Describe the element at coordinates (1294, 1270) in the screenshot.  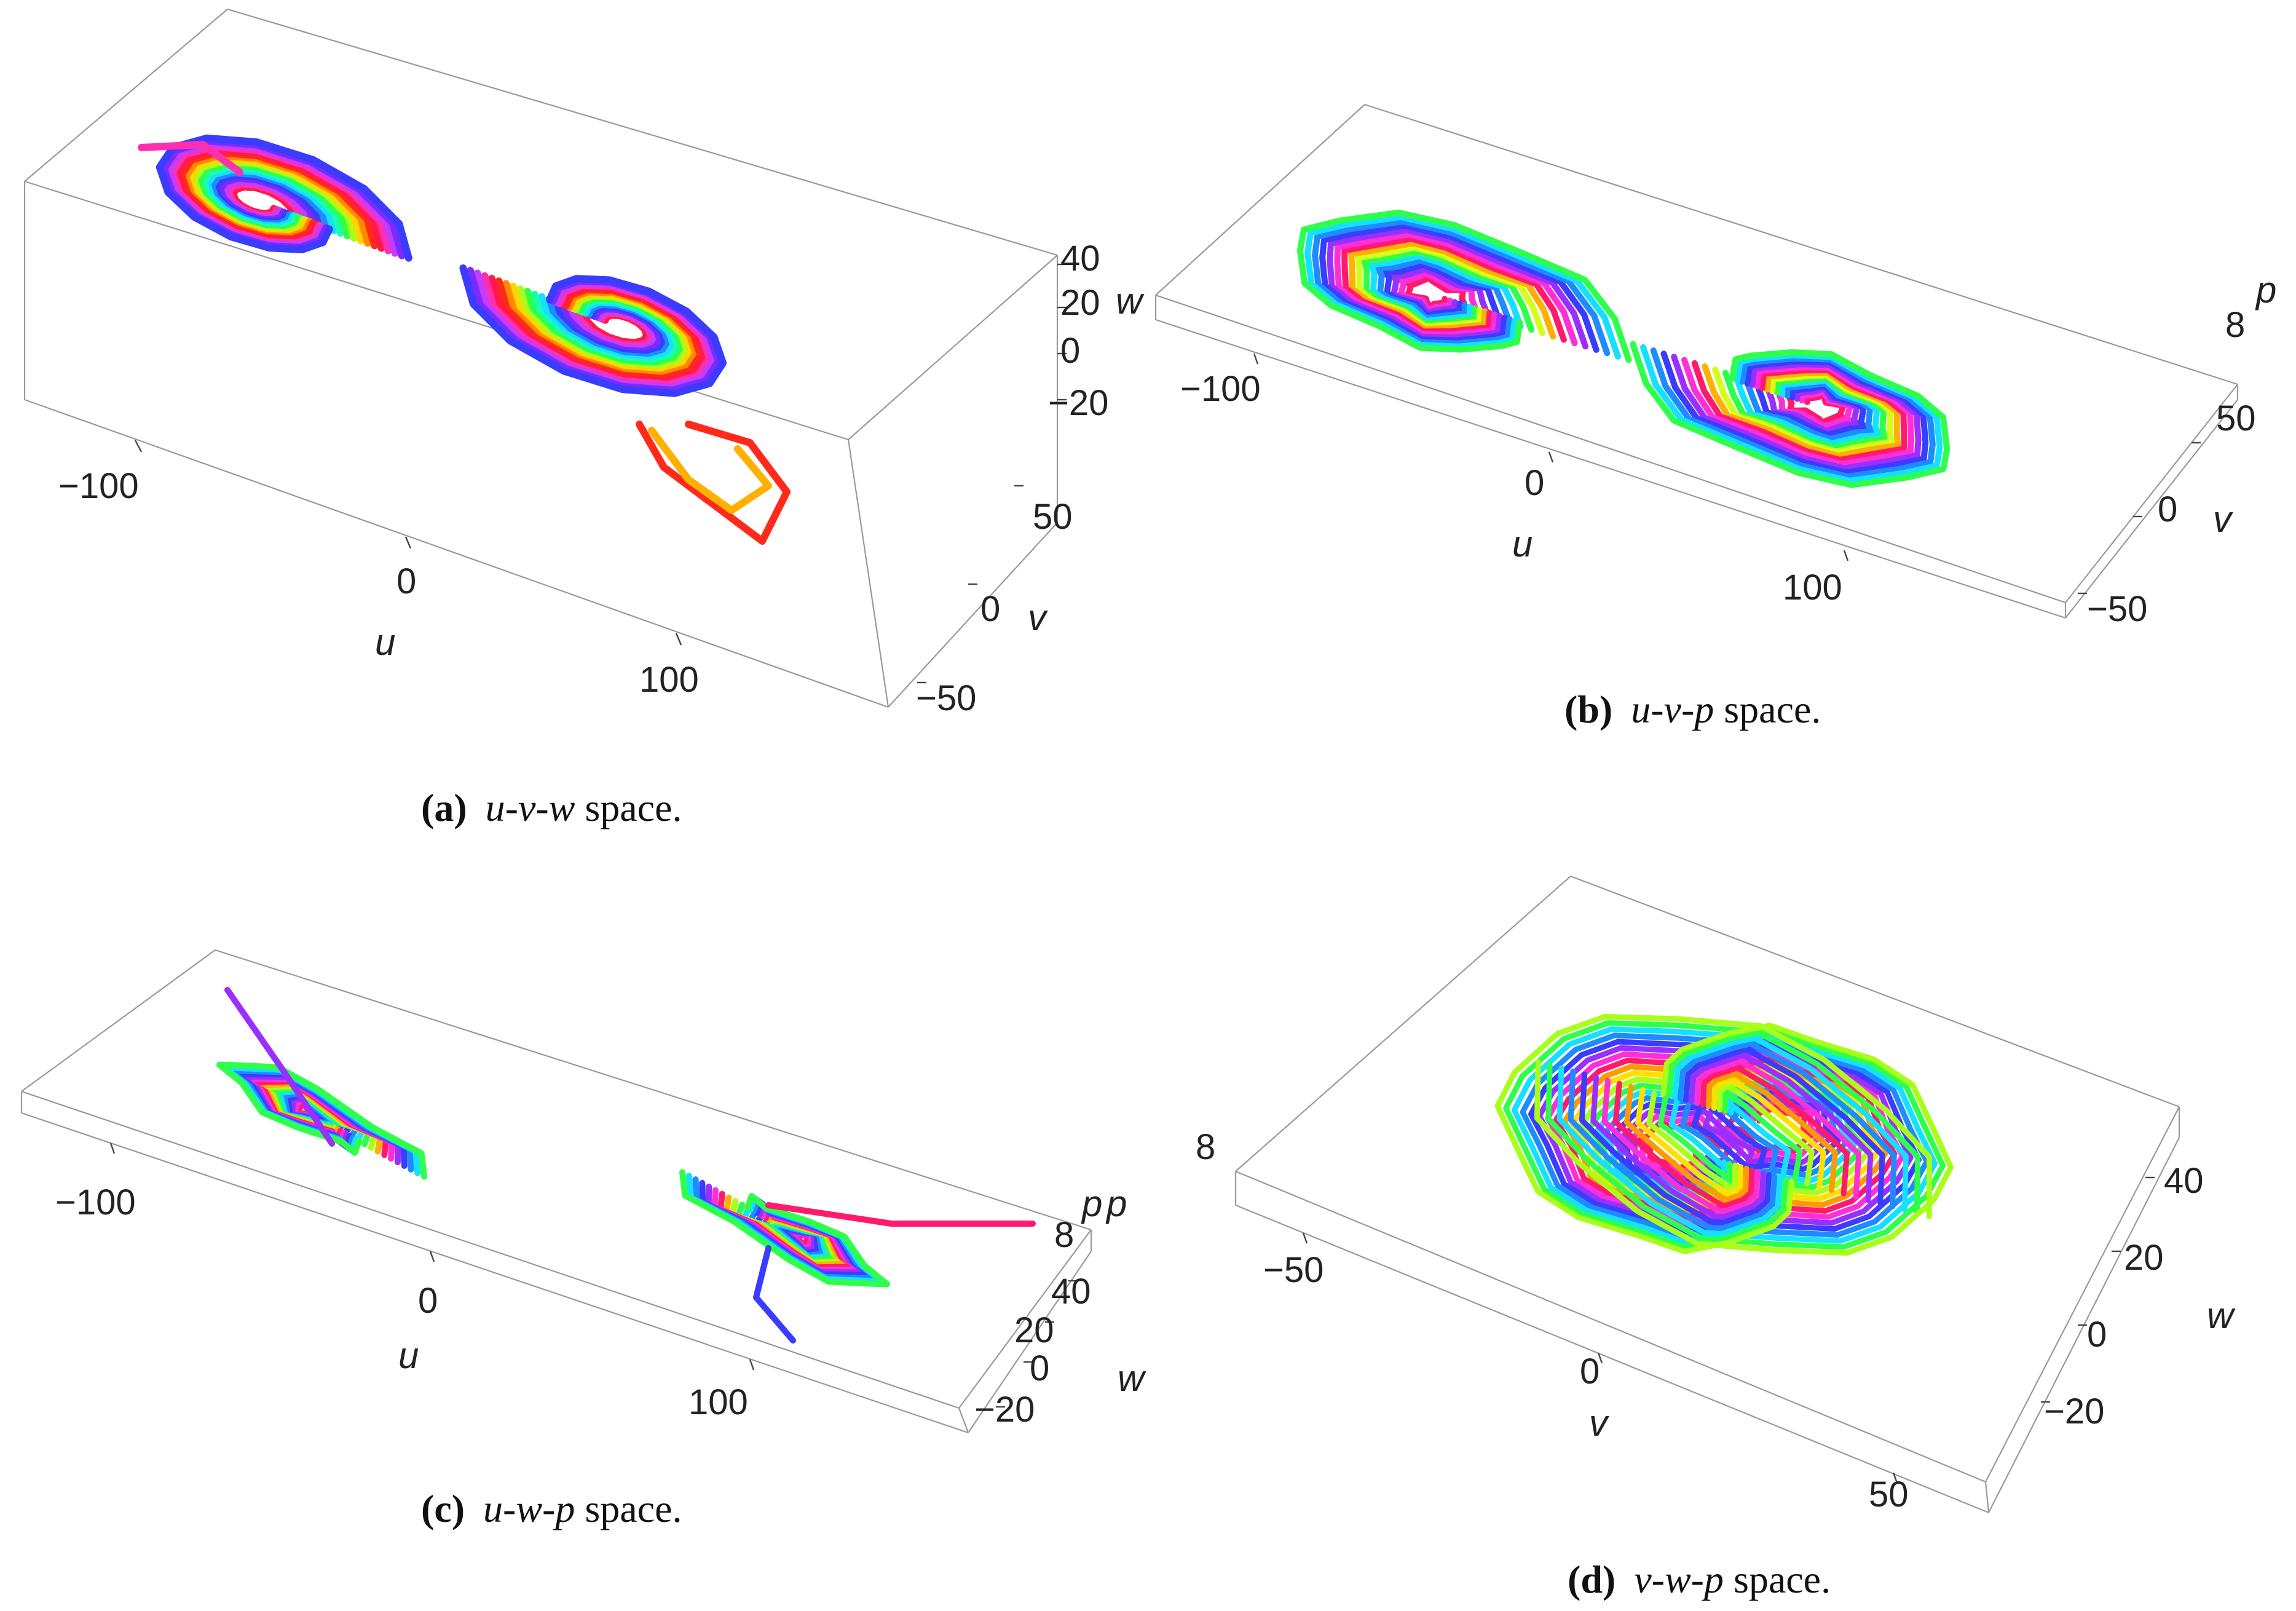
I see `d-v-tick-1: −50` at that location.